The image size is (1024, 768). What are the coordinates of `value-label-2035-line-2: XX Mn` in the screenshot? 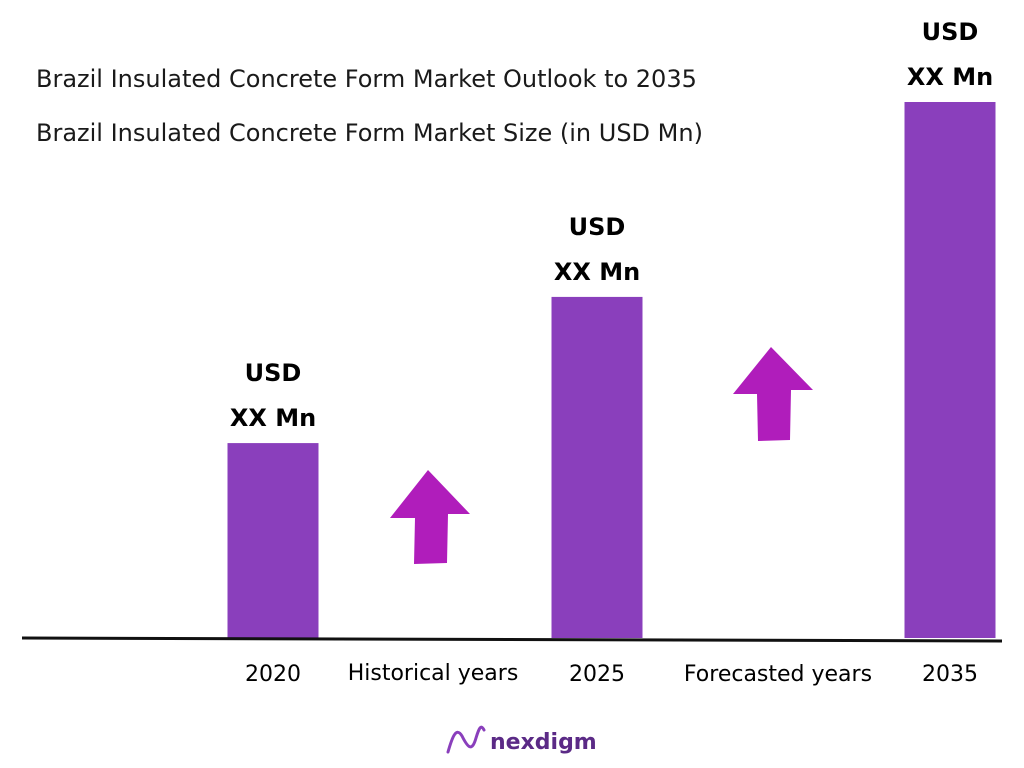 It's located at (950, 77).